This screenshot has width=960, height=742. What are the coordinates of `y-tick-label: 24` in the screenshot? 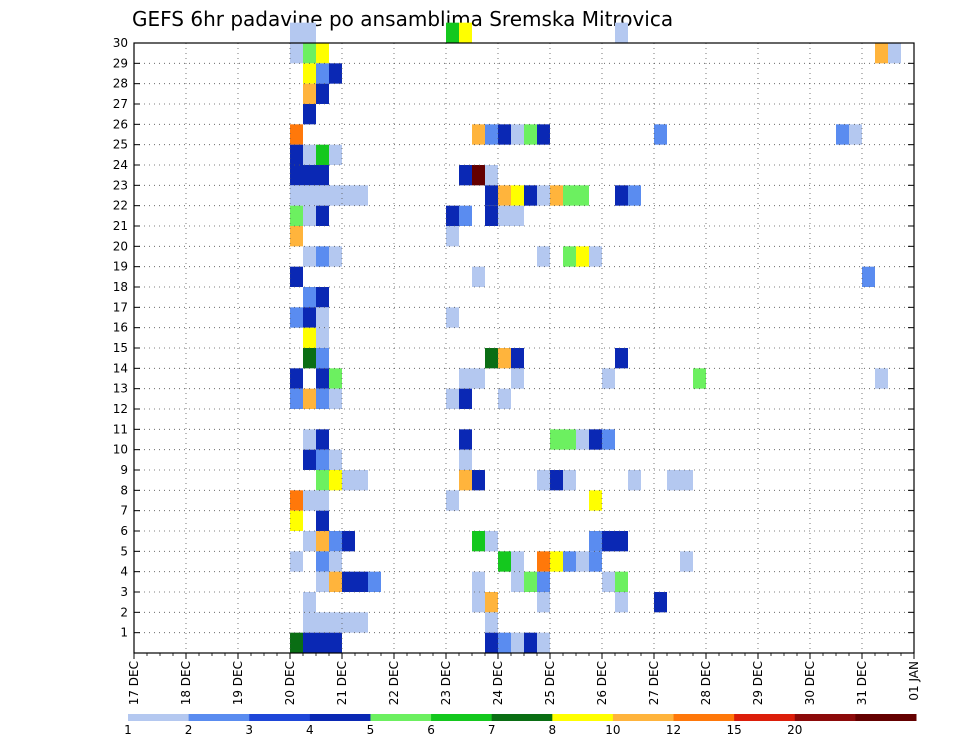 It's located at (120, 165).